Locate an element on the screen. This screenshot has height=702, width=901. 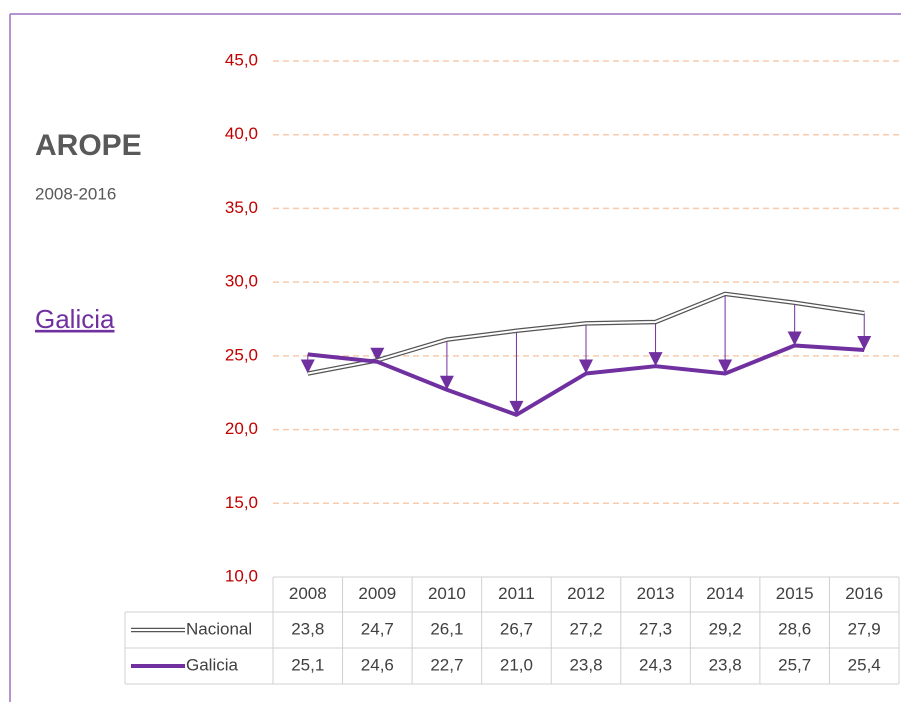
x-tick-label: 2014 is located at coordinates (725, 593).